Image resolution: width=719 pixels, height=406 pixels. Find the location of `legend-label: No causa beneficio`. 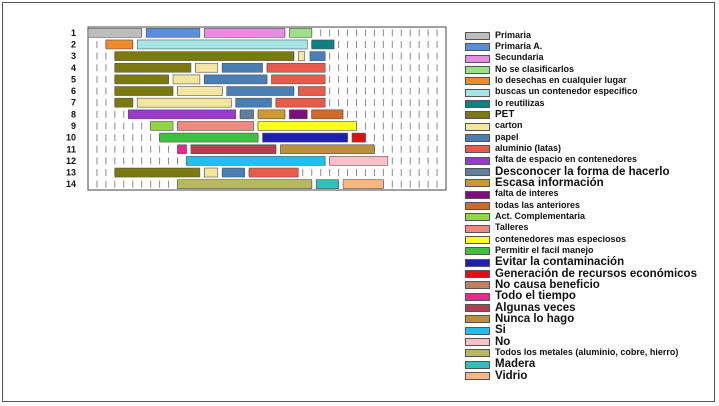

legend-label: No causa beneficio is located at coordinates (547, 284).